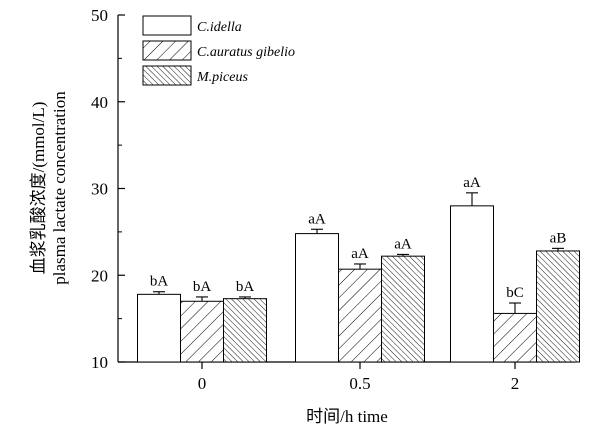  Describe the element at coordinates (515, 383) in the screenshot. I see `x-tick-label-2: 2` at that location.